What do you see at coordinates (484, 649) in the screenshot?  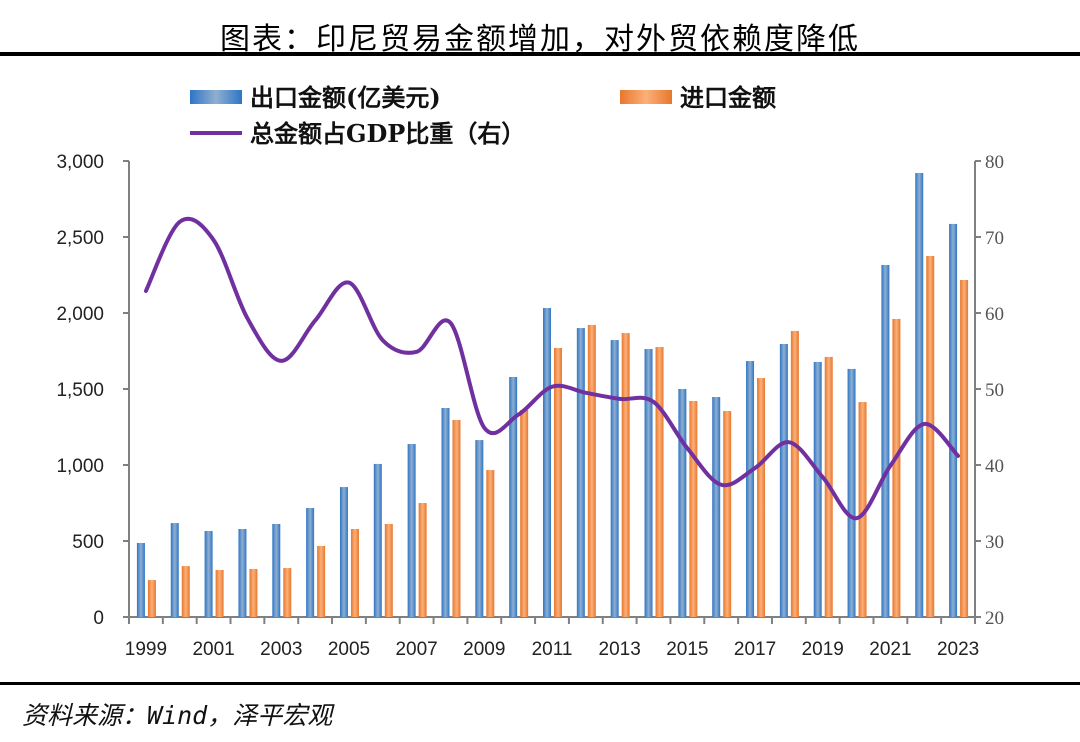 I see `x-tick-label: 2009` at bounding box center [484, 649].